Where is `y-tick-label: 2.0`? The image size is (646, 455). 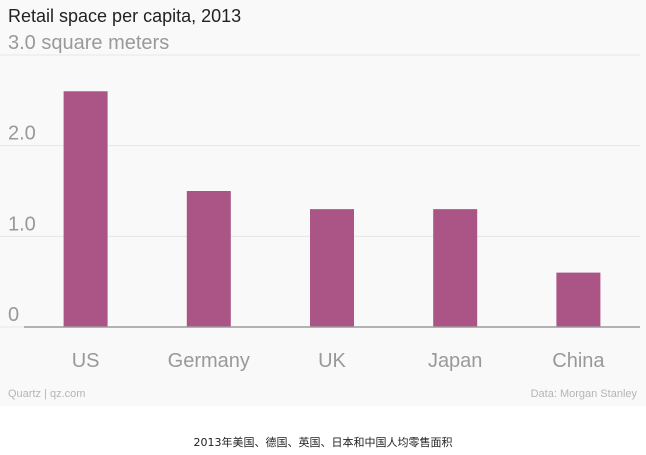
y-tick-label: 2.0 is located at coordinates (22, 134).